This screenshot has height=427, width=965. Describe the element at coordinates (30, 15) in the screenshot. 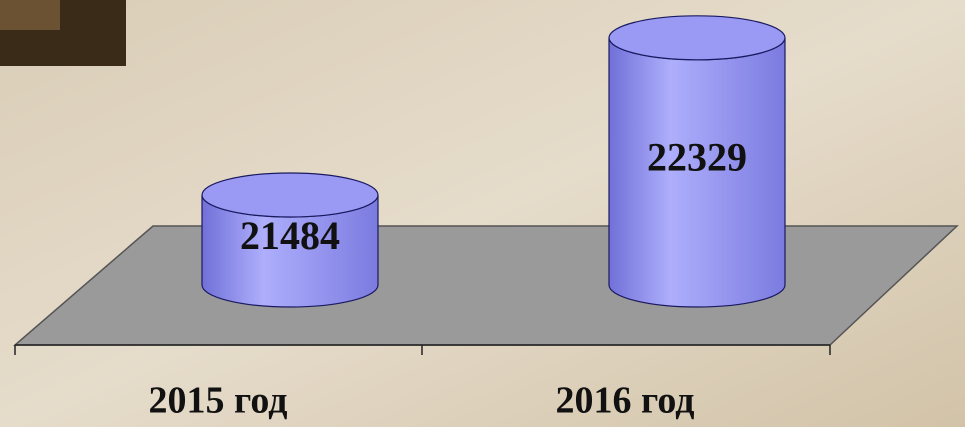

I see `photo-detail` at that location.